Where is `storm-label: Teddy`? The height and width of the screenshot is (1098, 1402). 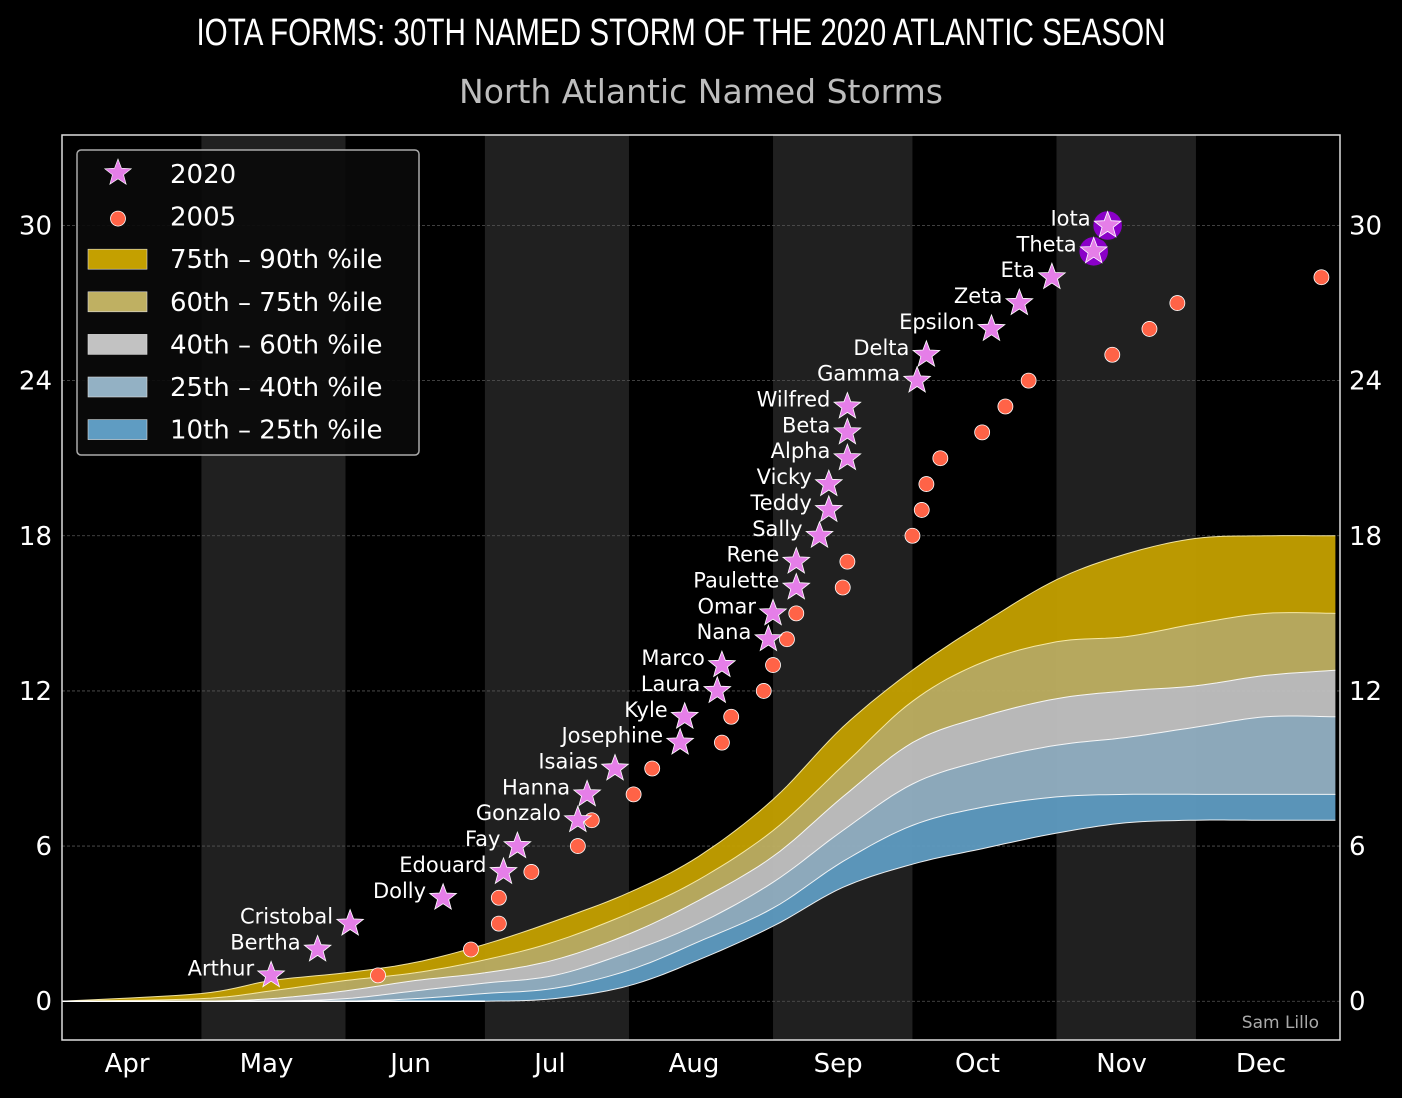 storm-label: Teddy is located at coordinates (781, 503).